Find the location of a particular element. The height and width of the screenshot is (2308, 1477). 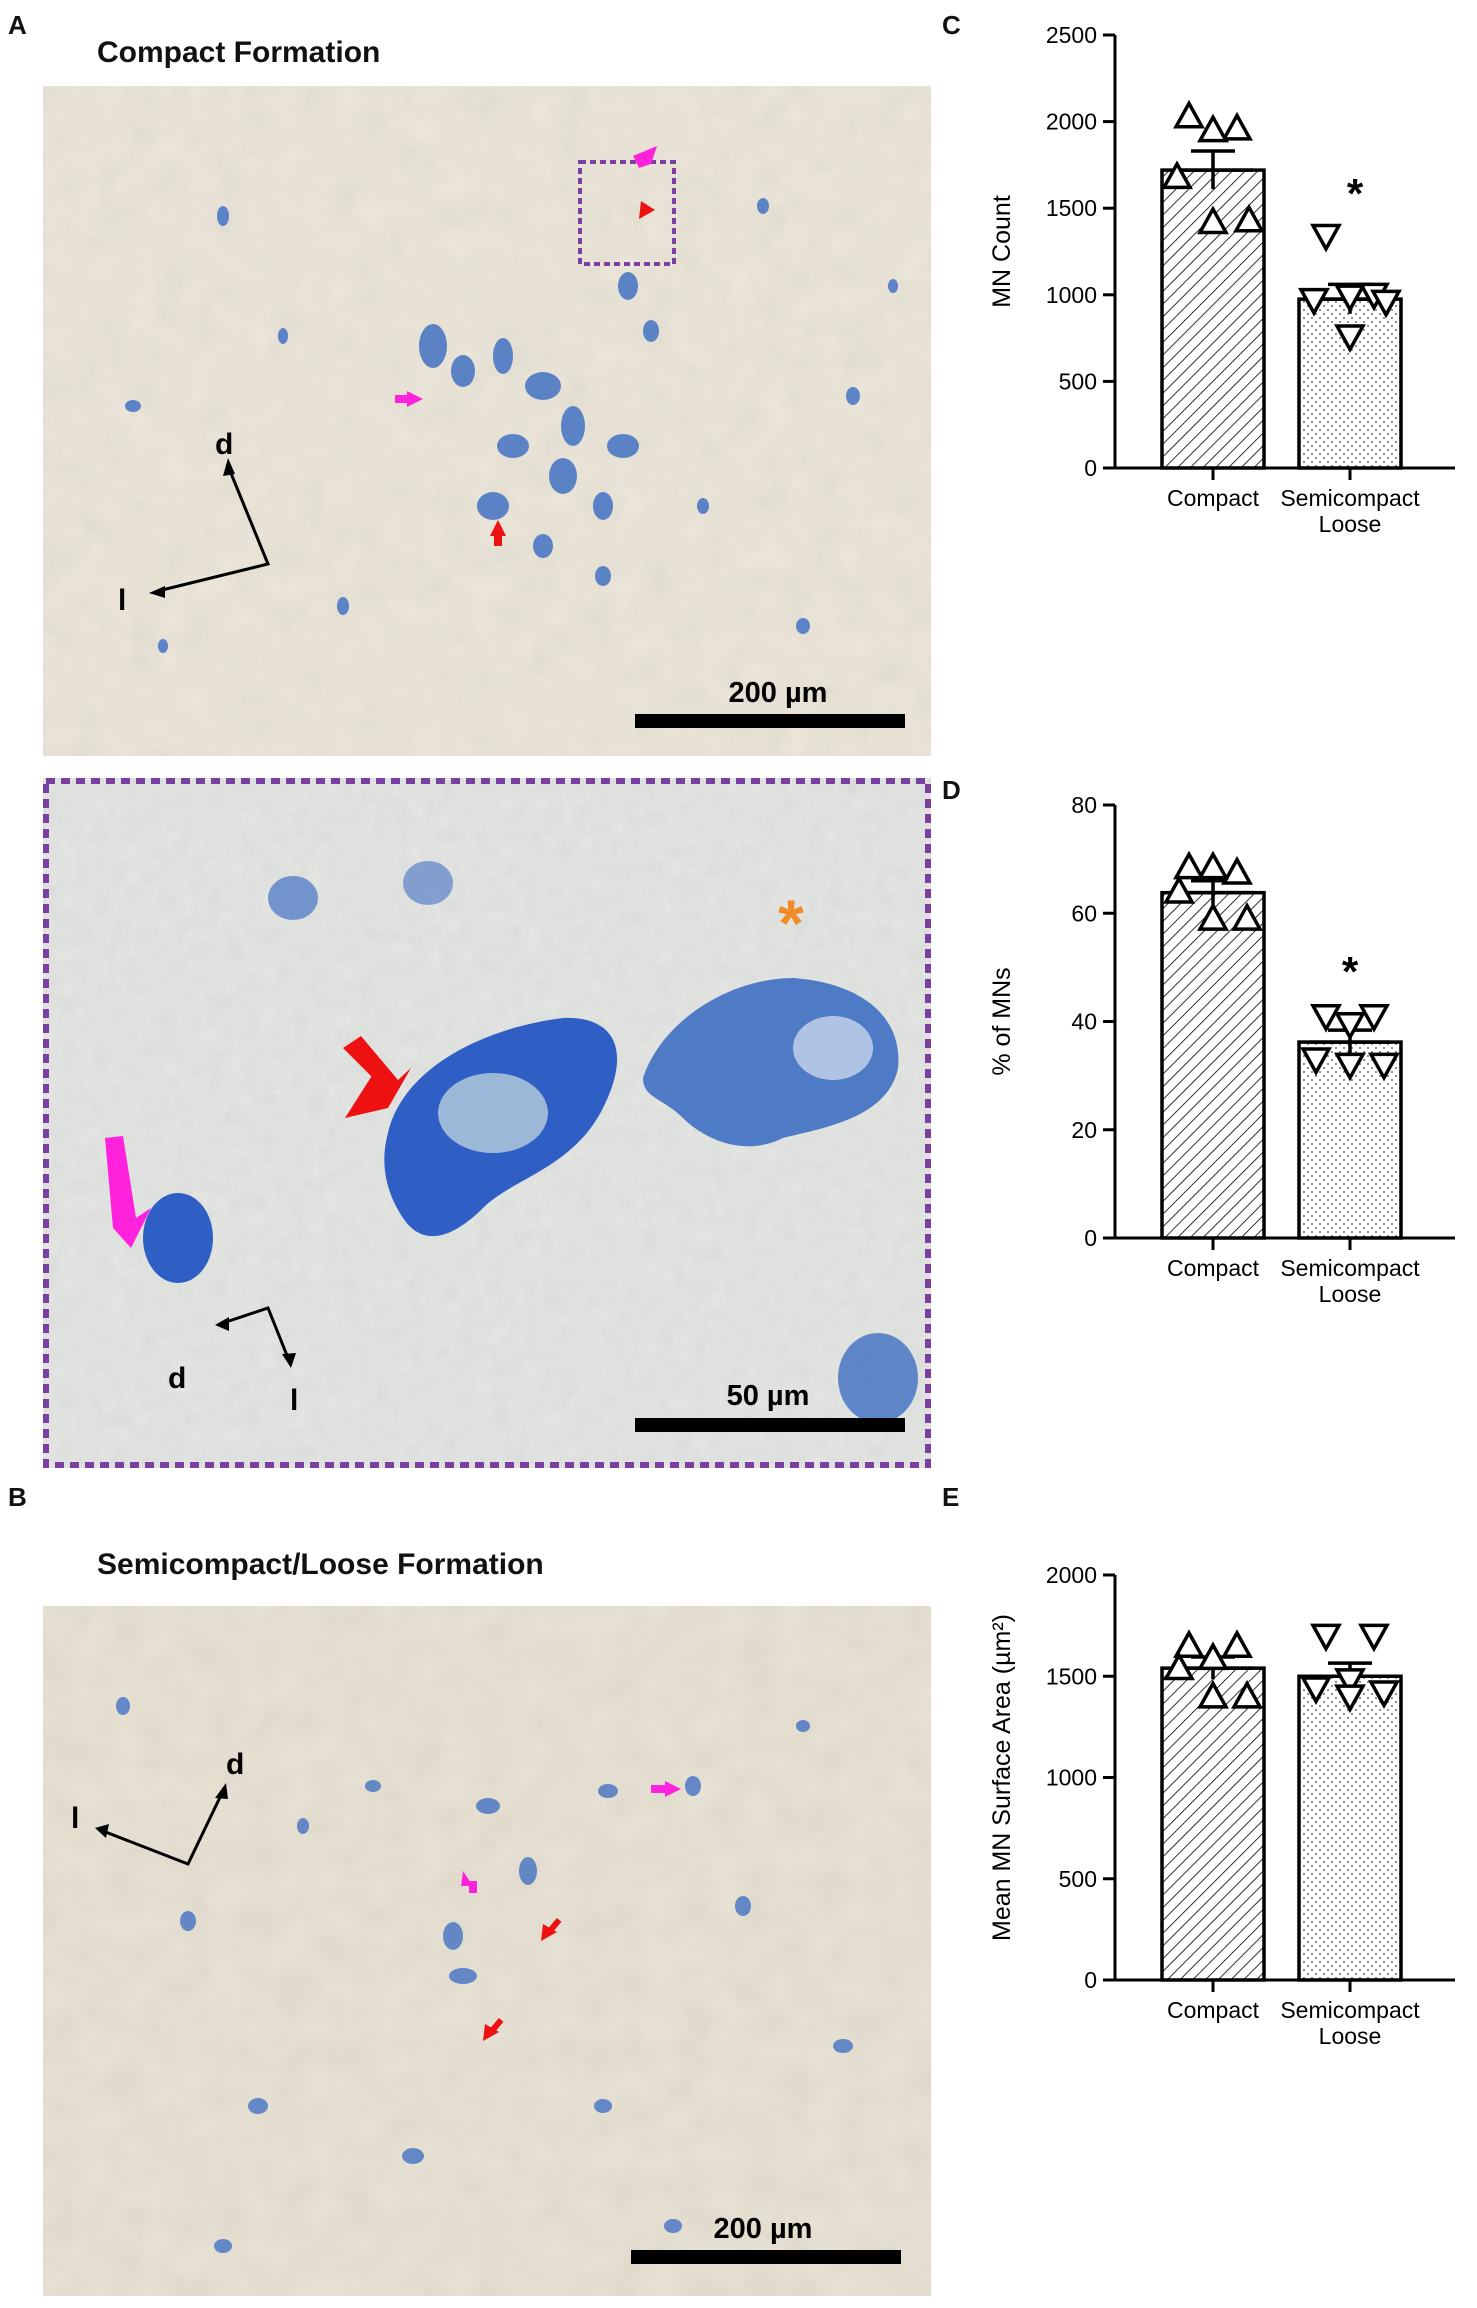

panel-letter-d: D is located at coordinates (951, 790).